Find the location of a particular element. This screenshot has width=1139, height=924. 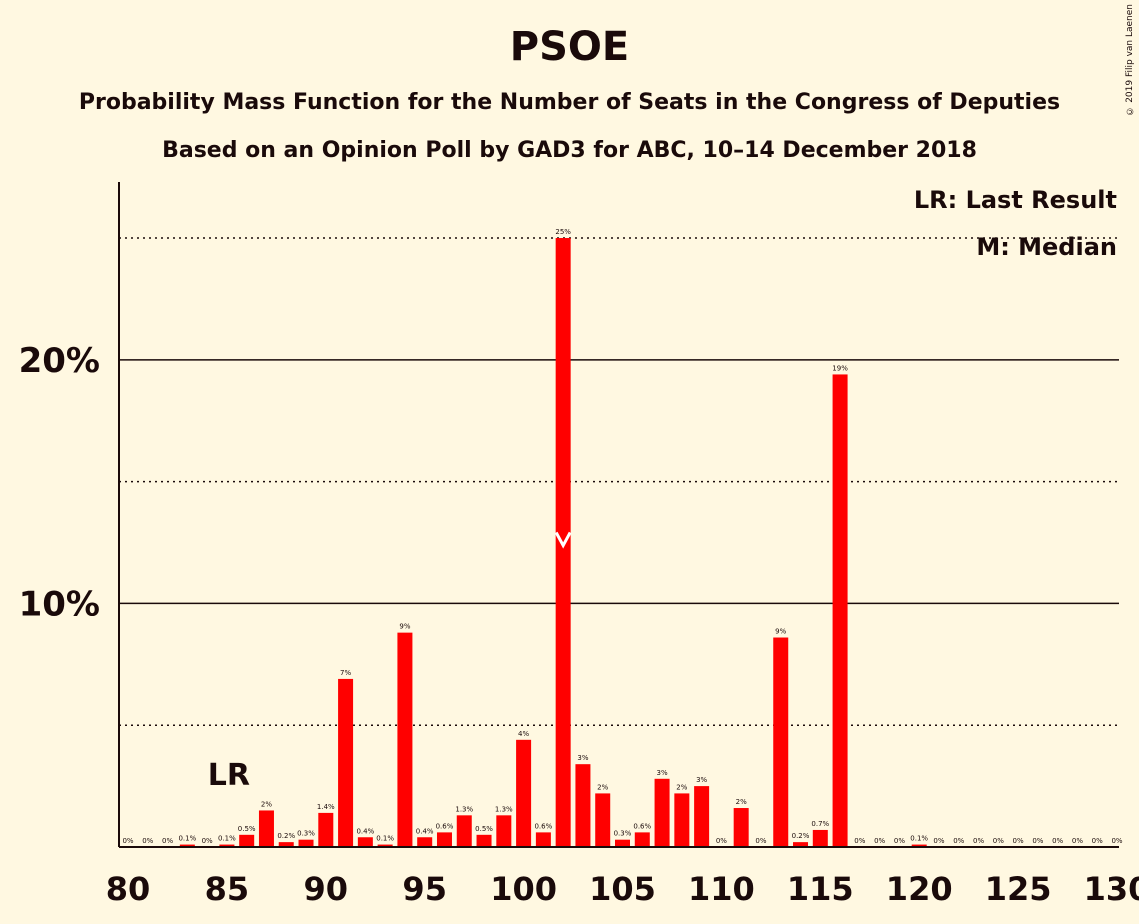

bar-label-109: 3% is located at coordinates (701, 780).